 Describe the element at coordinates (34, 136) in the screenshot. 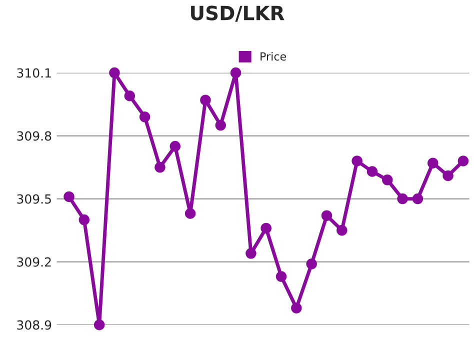

I see `y-tick-label: 309.8` at that location.